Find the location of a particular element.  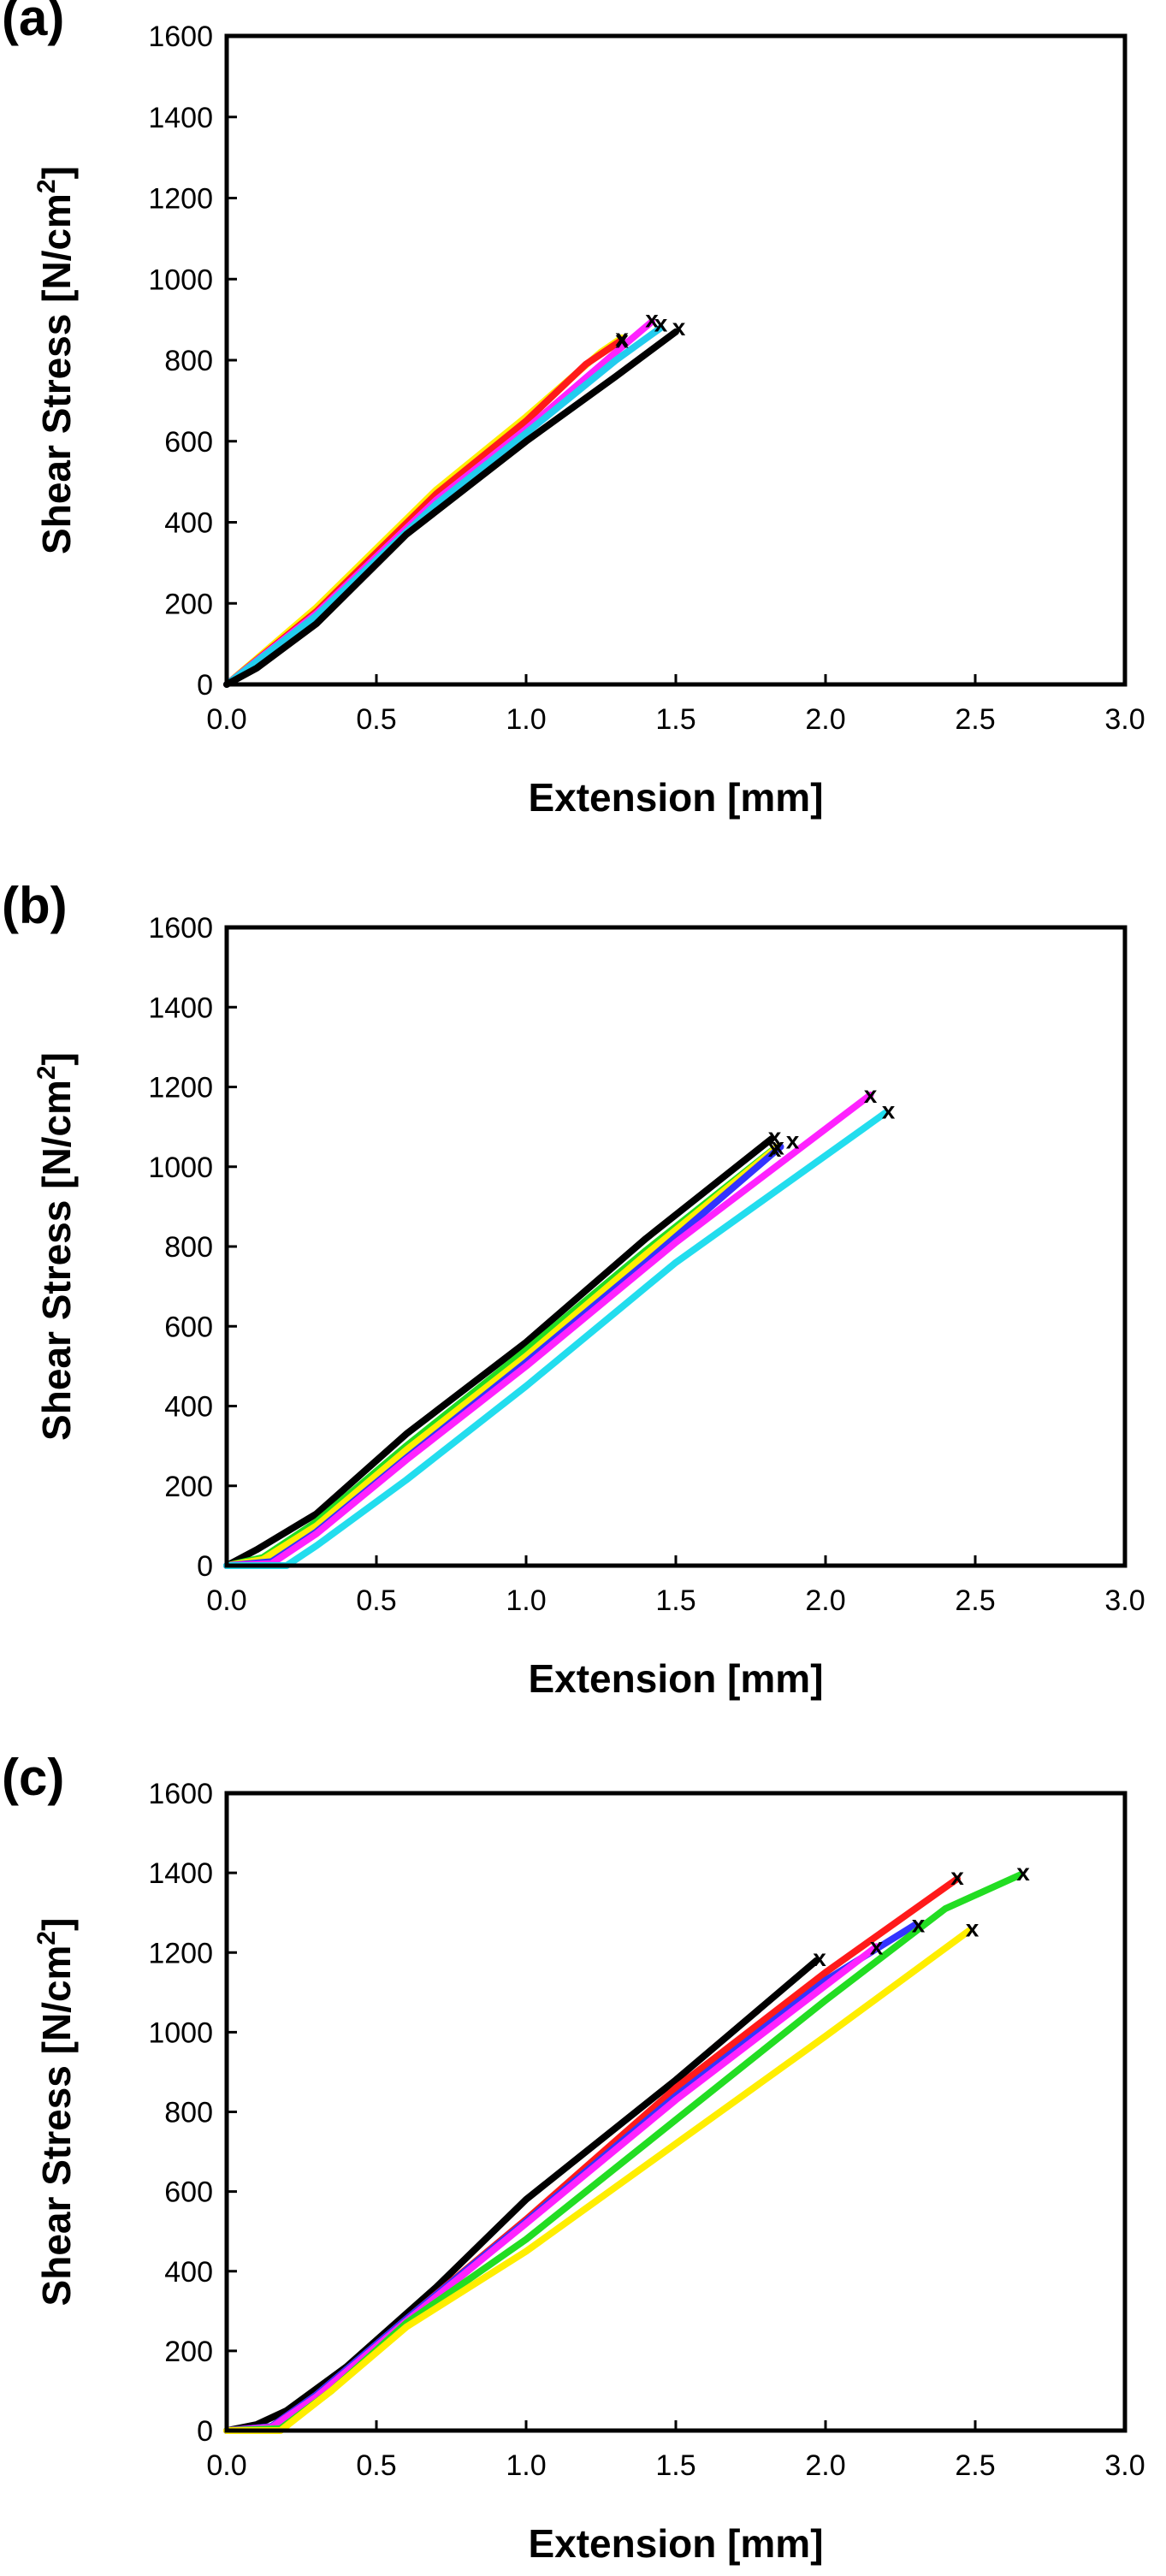

panel-label-b: (b) is located at coordinates (35, 905).